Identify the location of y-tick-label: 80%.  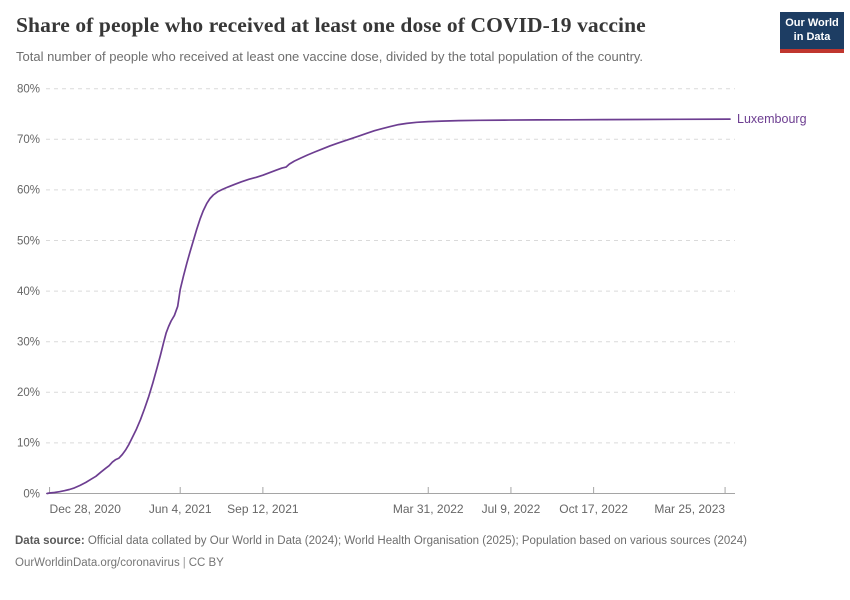
(28, 90).